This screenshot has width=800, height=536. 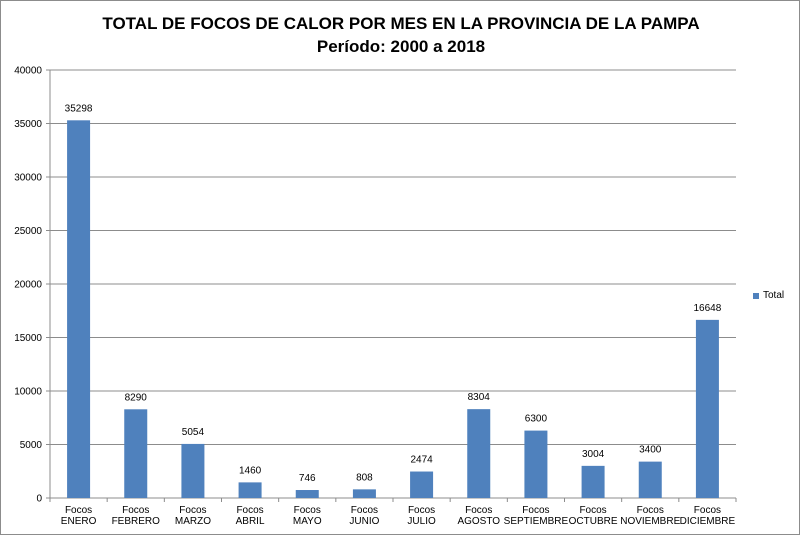 What do you see at coordinates (478, 521) in the screenshot?
I see `x-tick-label: AGOSTO` at bounding box center [478, 521].